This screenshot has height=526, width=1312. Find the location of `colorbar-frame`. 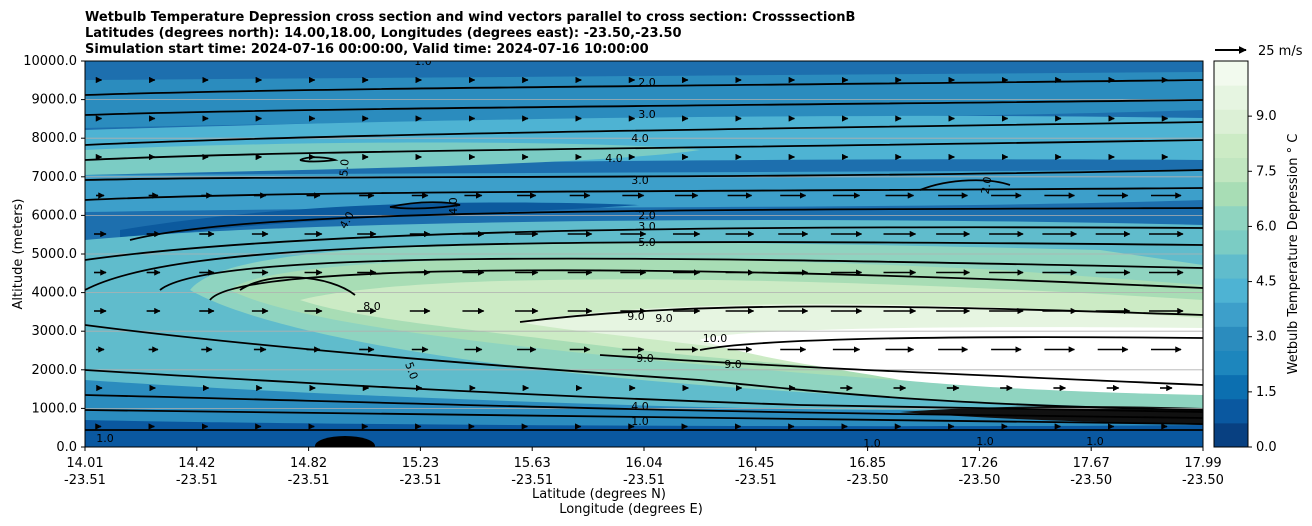

colorbar-frame is located at coordinates (1231, 254).